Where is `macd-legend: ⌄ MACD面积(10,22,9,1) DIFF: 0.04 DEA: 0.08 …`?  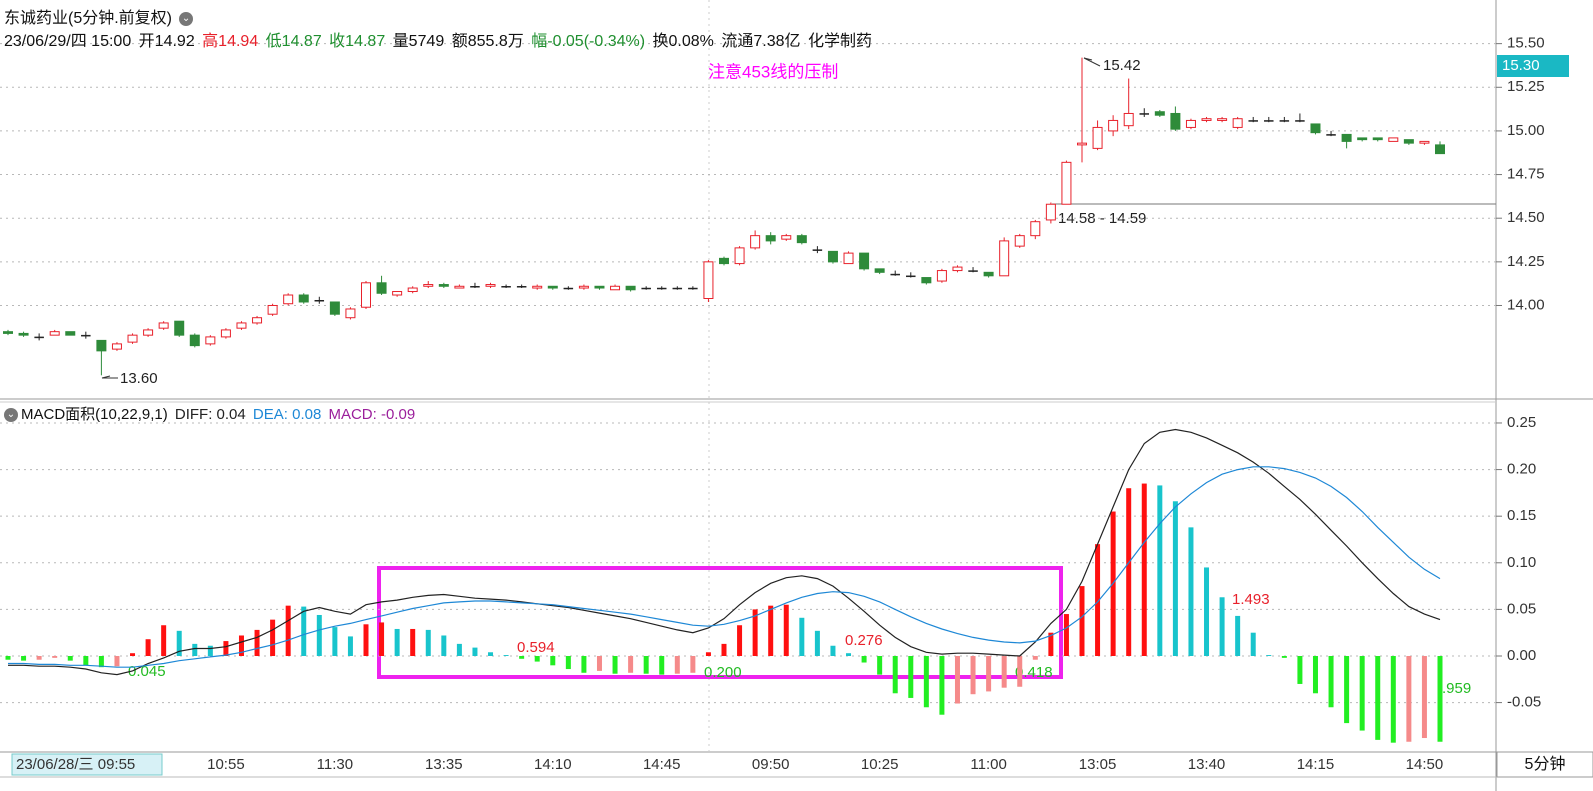 macd-legend: ⌄ MACD面积(10,22,9,1) DIFF: 0.04 DEA: 0.08 … is located at coordinates (209, 413).